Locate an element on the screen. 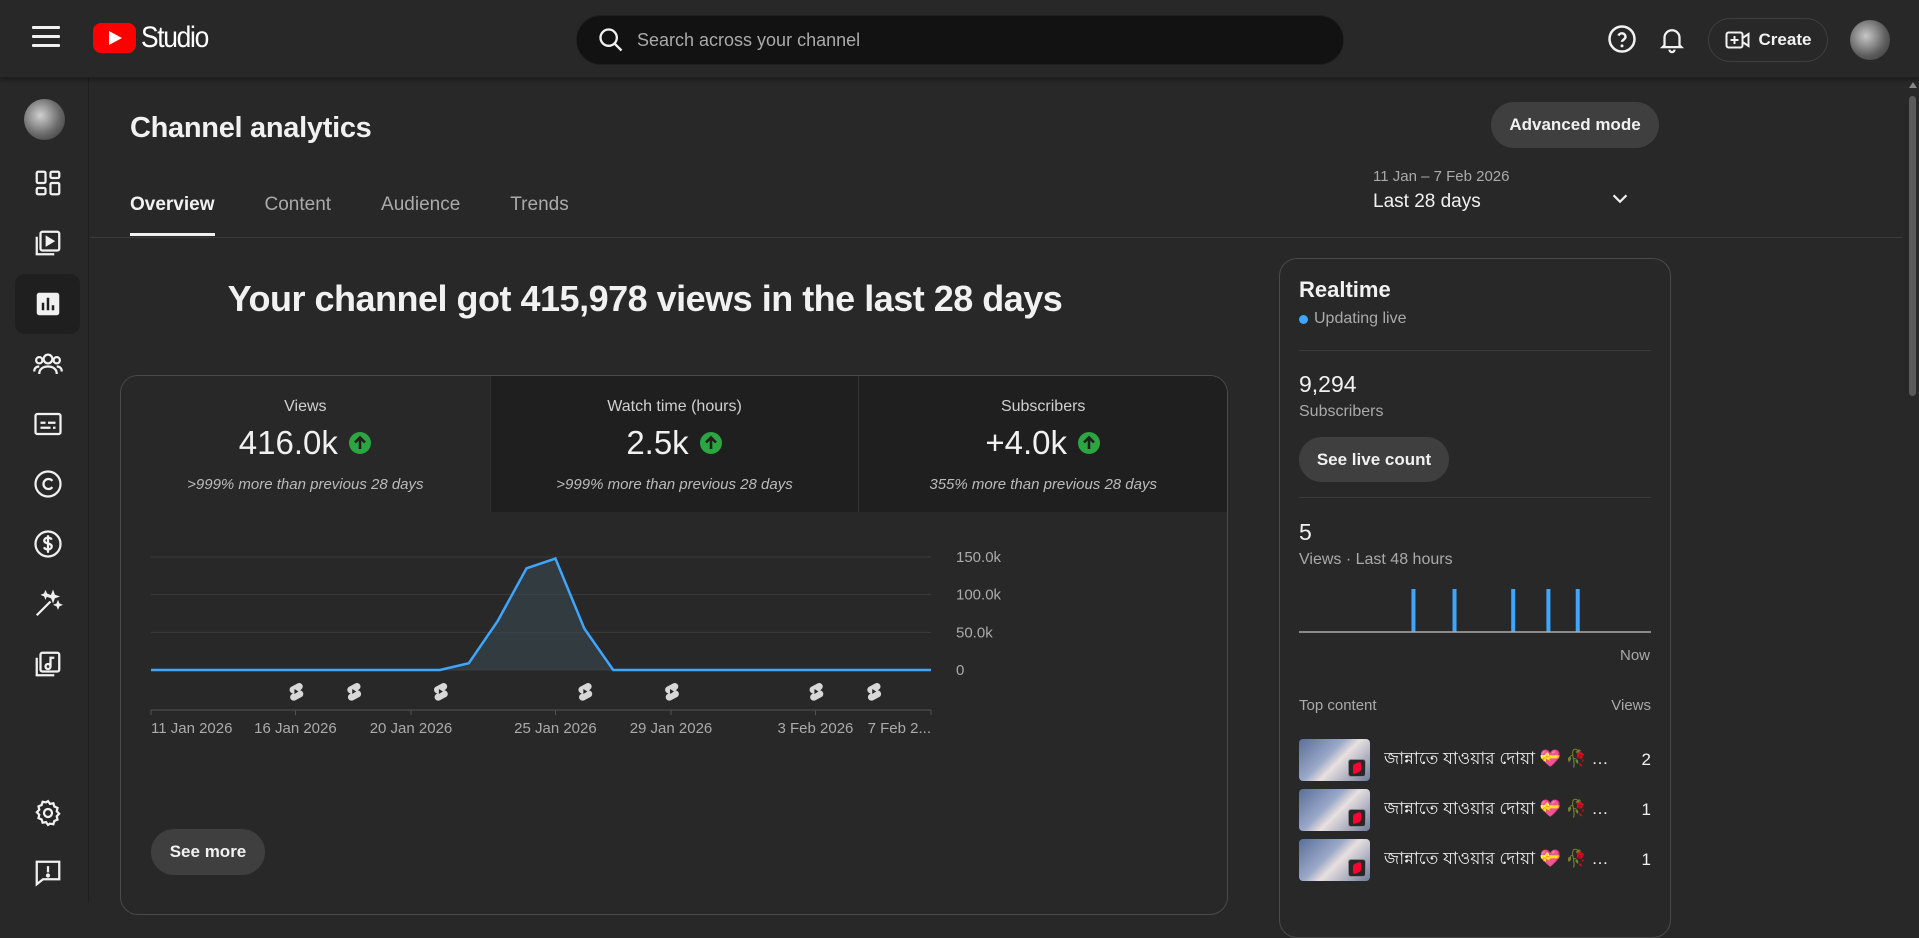 The height and width of the screenshot is (938, 1919). copyright-icon is located at coordinates (47, 484).